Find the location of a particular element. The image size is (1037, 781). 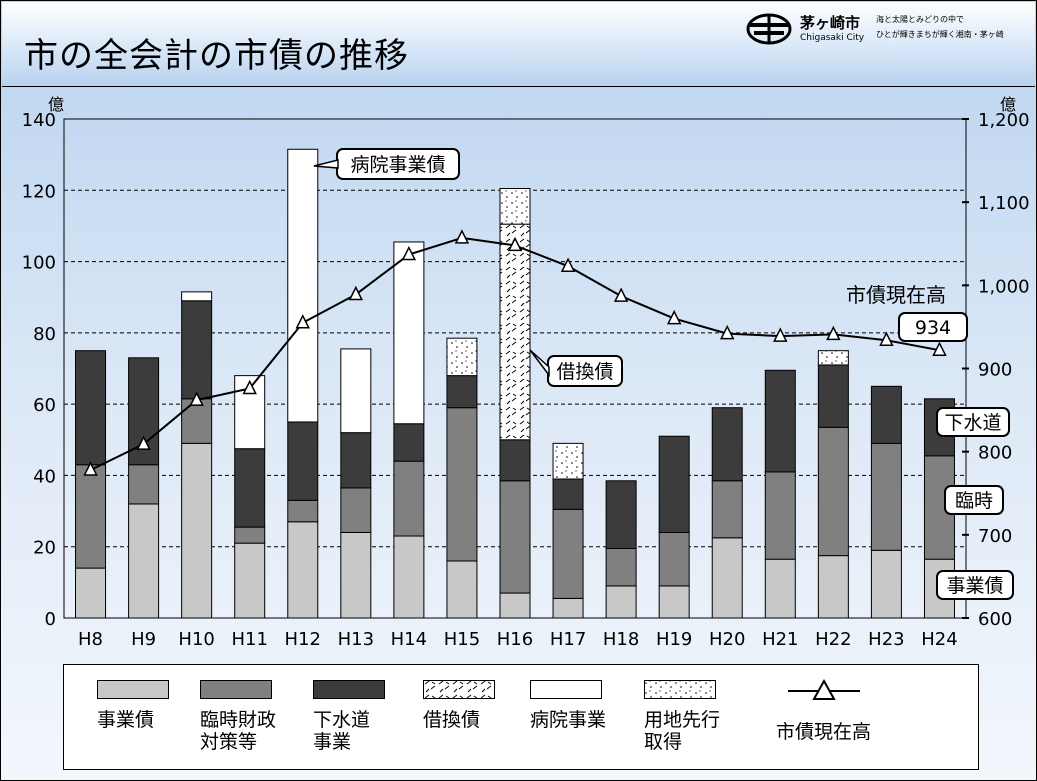

city-name: 茅ヶ崎市 is located at coordinates (830, 23).